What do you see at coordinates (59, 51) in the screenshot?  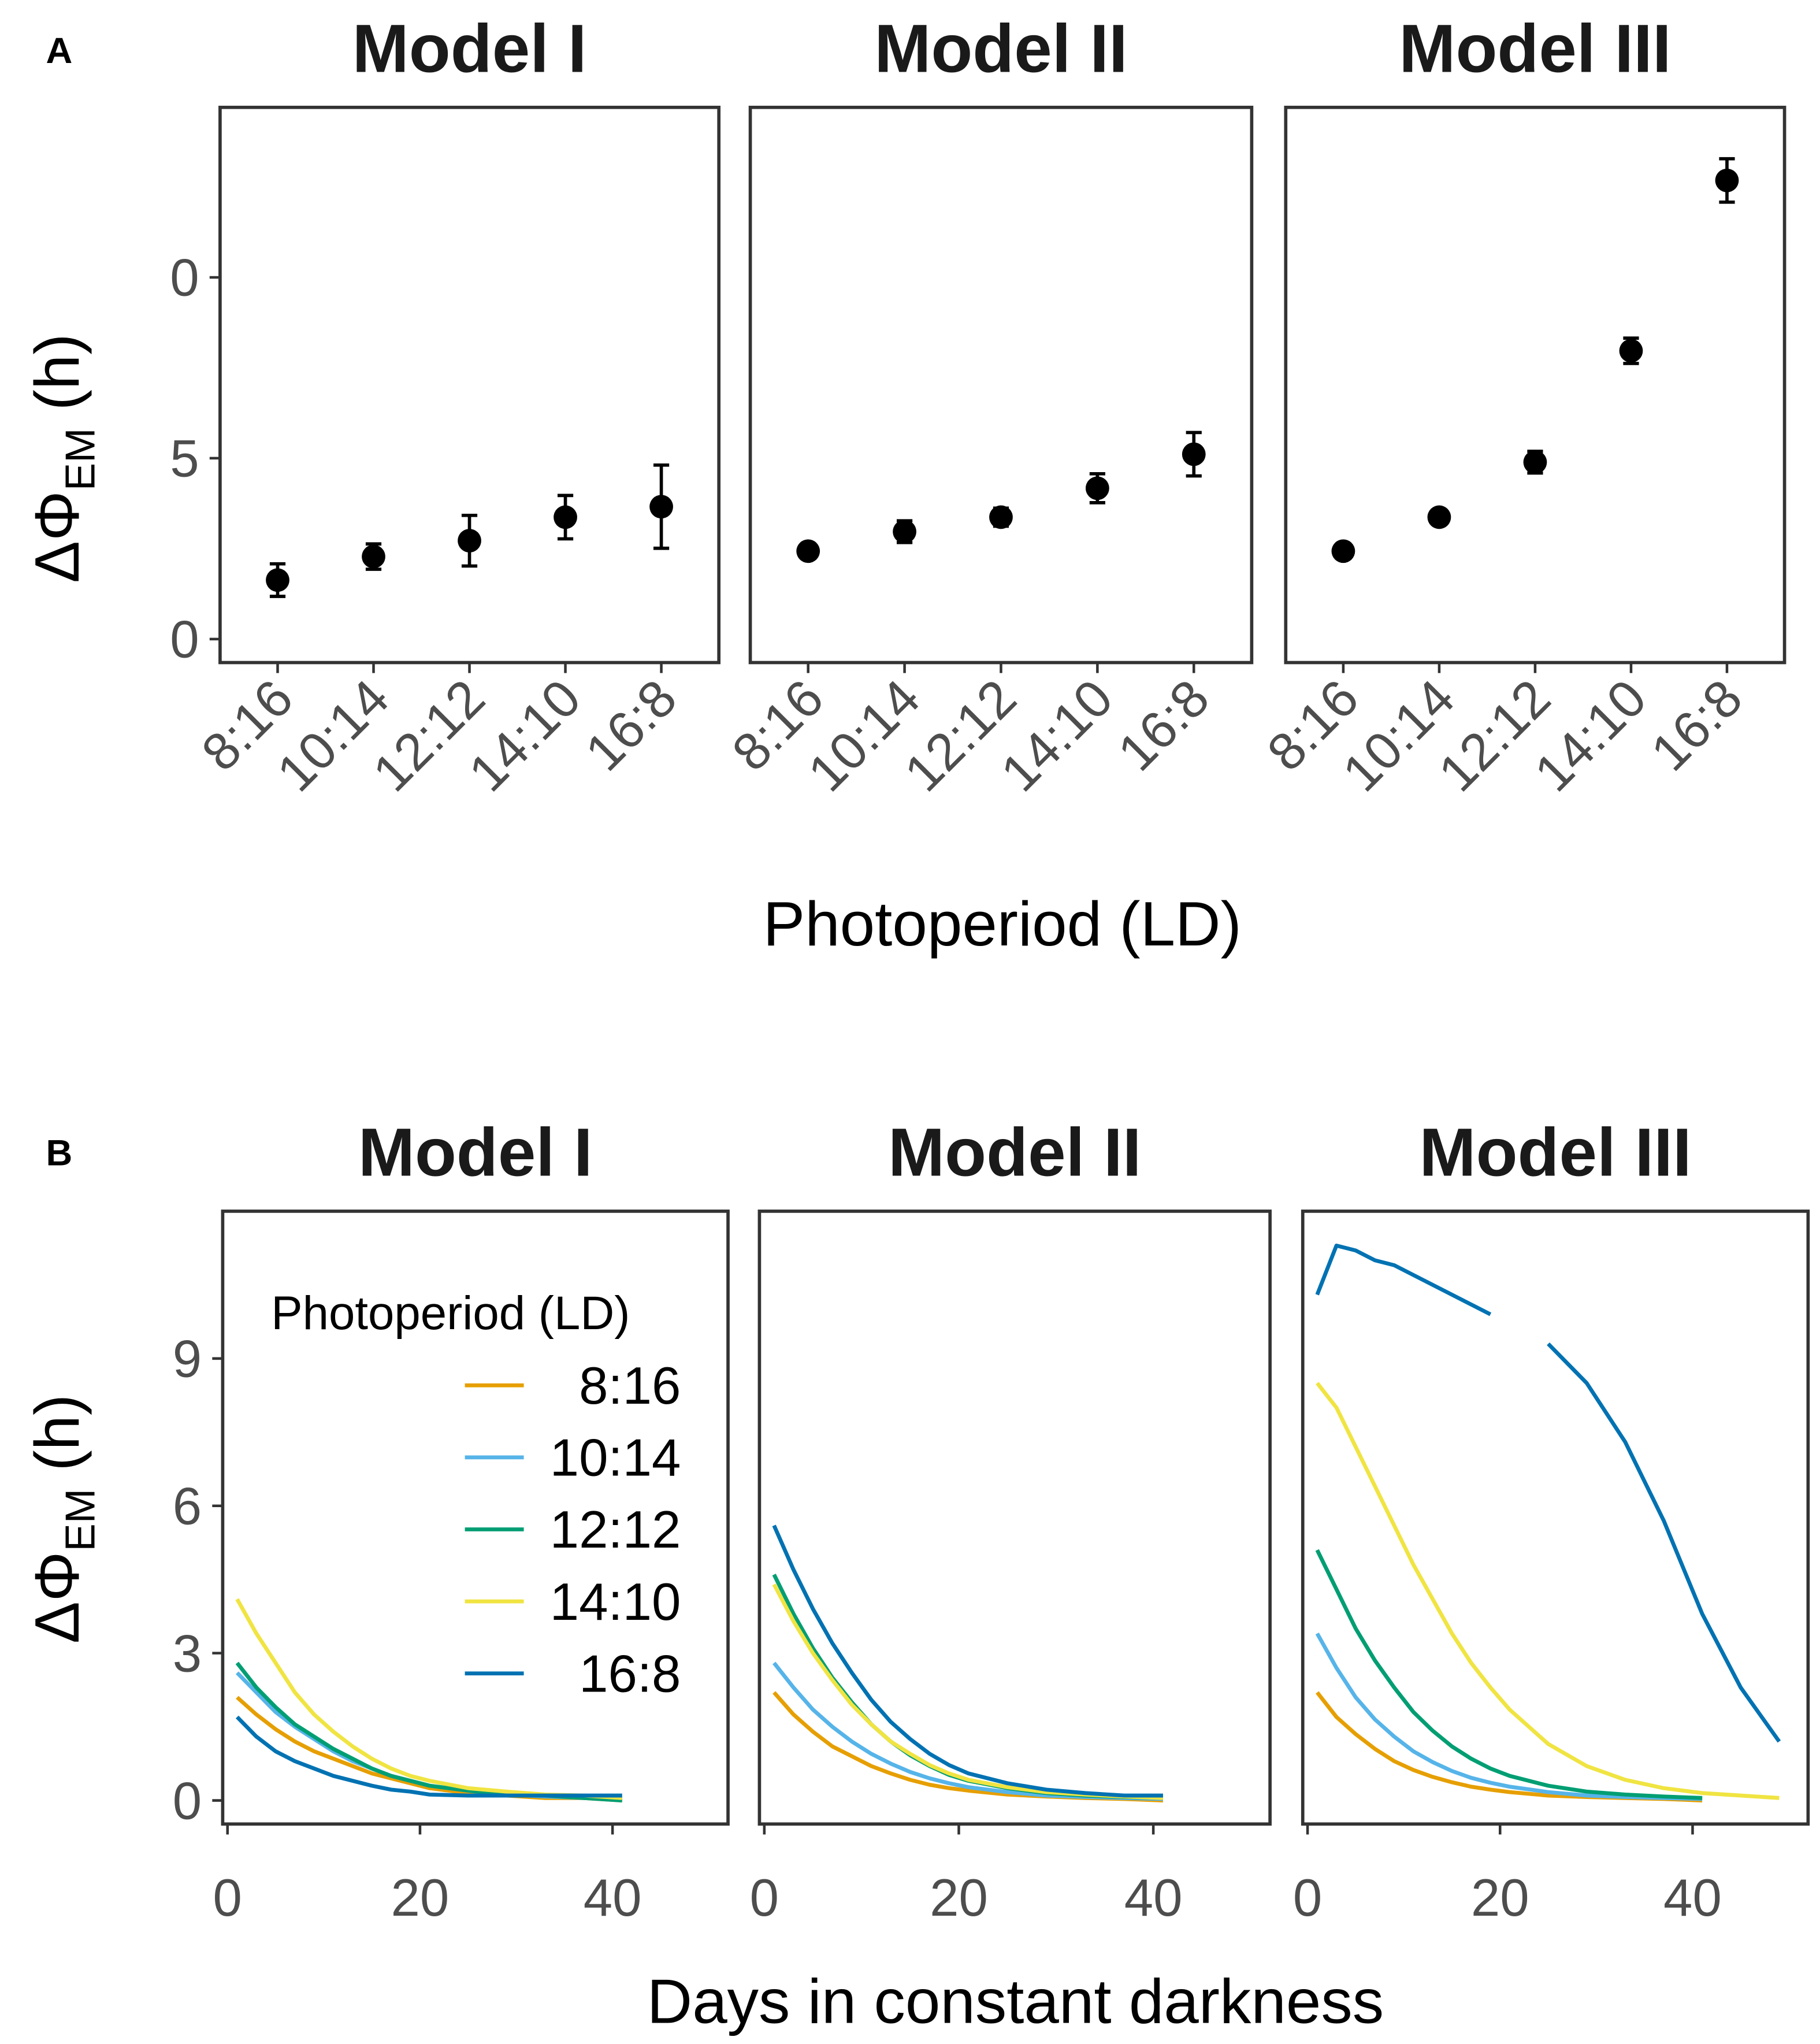 I see `panel-letter: A` at bounding box center [59, 51].